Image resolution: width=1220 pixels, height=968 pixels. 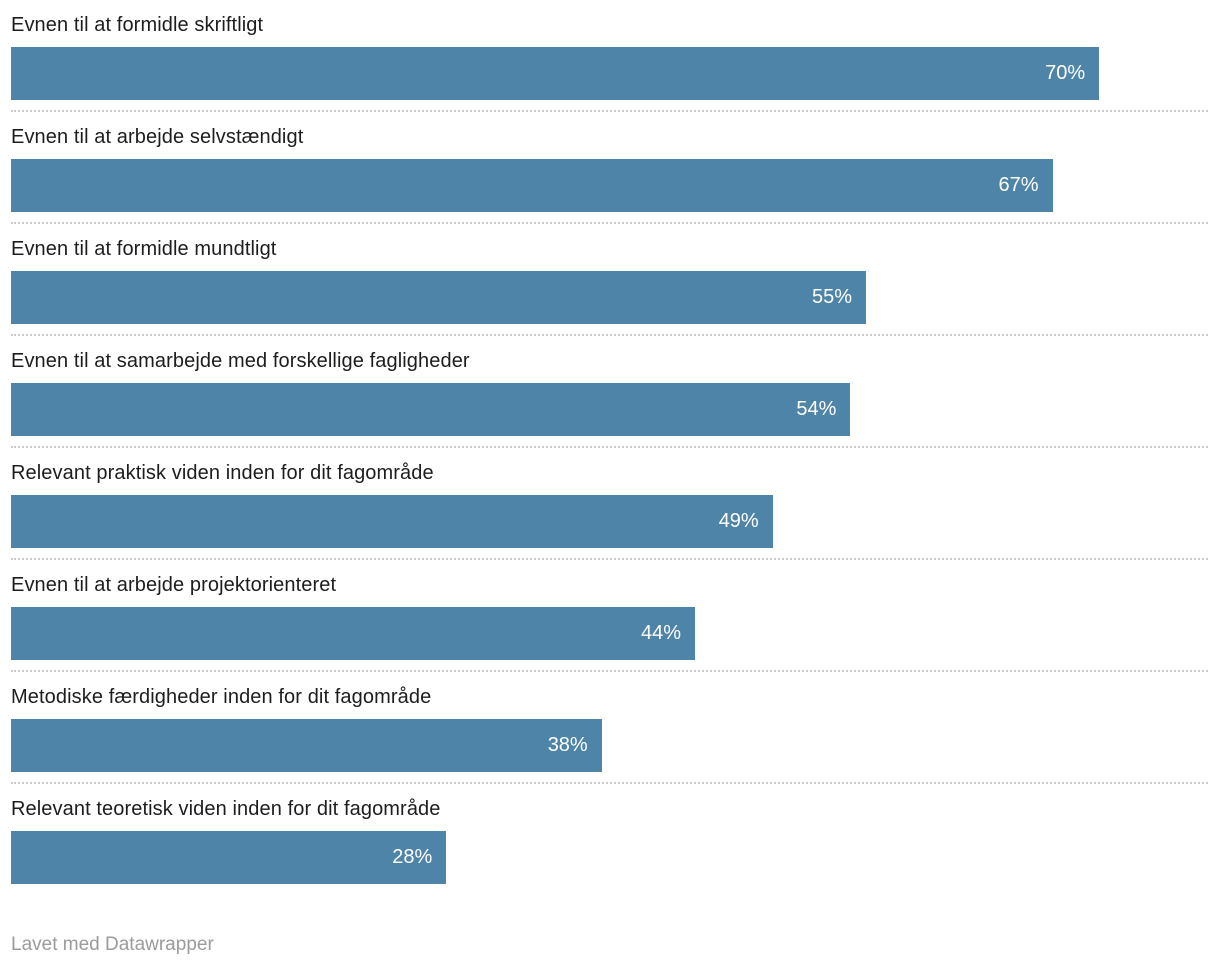 What do you see at coordinates (306, 745) in the screenshot?
I see `bar: 38%` at bounding box center [306, 745].